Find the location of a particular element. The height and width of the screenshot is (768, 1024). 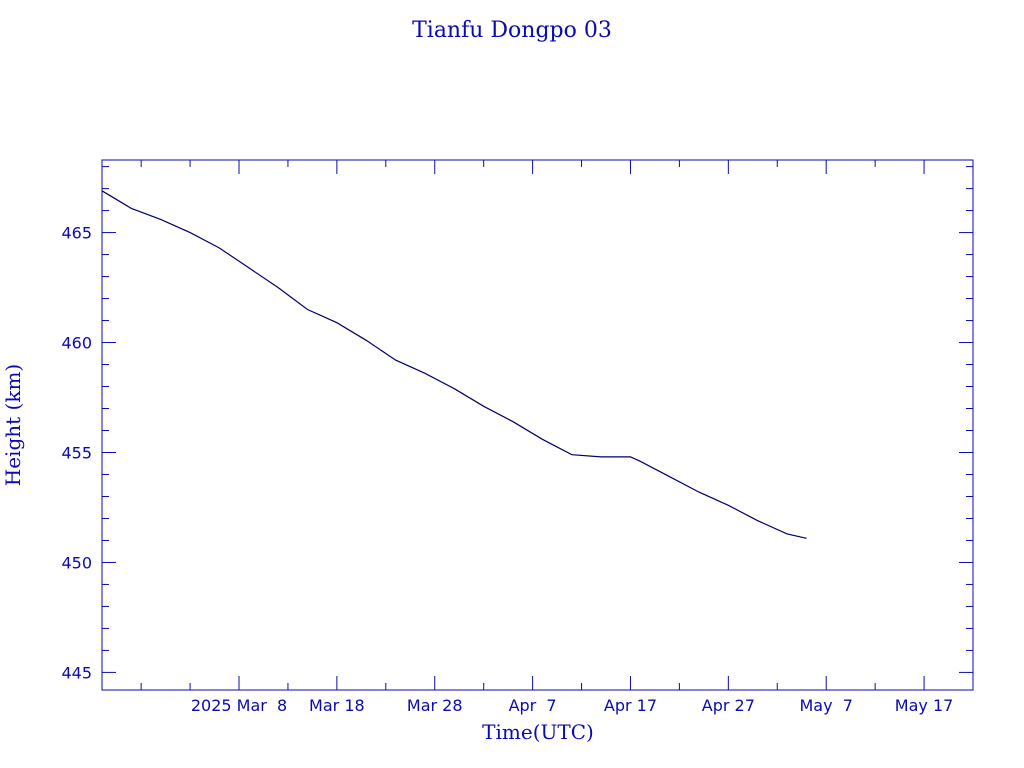

x-tick-label: May 17 is located at coordinates (924, 705).